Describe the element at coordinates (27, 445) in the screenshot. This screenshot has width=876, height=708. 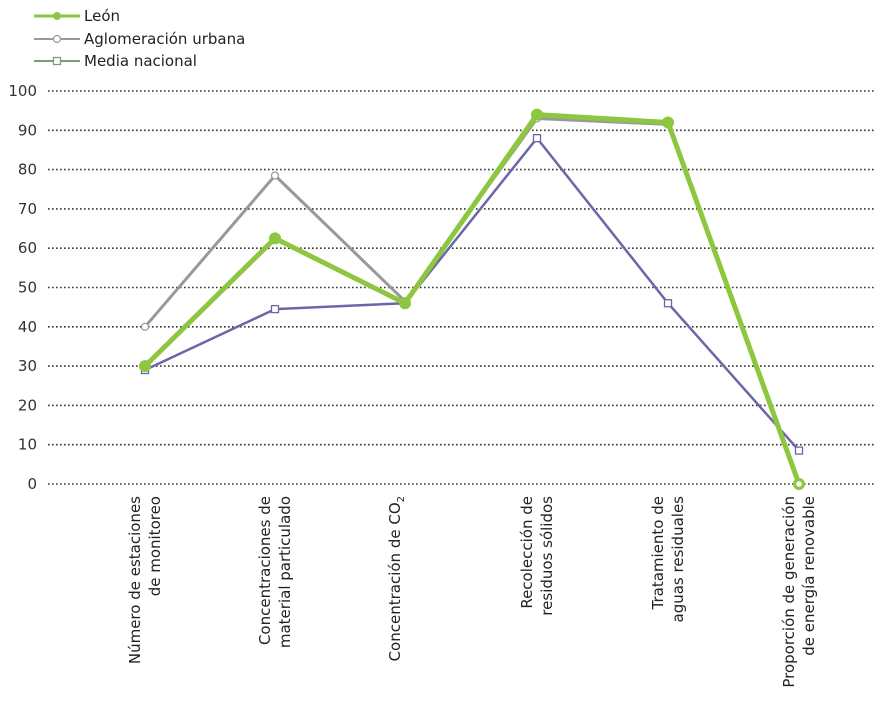
I see `y-tick-label: 10` at that location.